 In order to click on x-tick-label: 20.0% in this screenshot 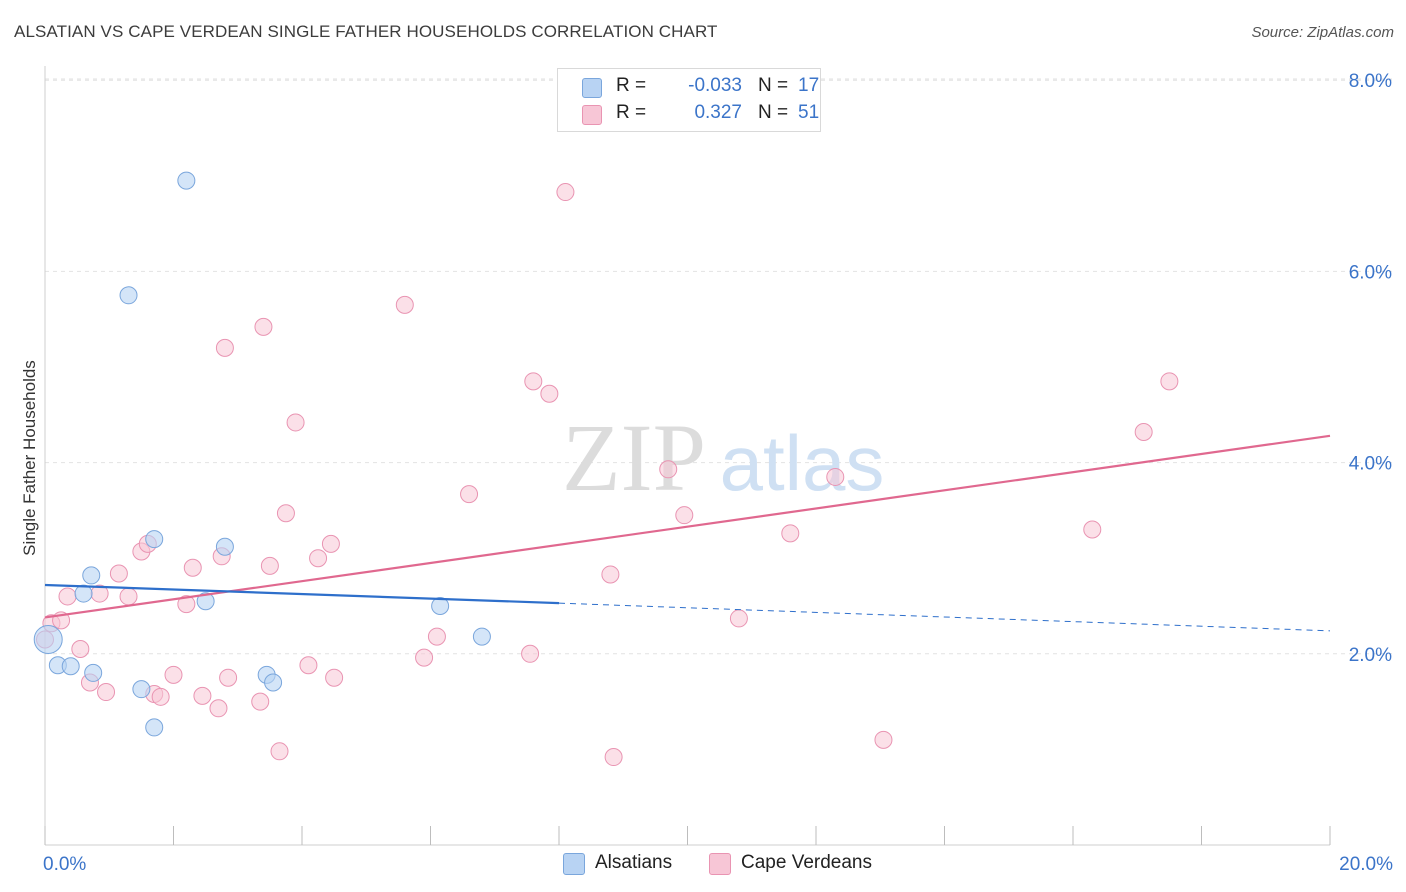, I will do `click(1366, 864)`.